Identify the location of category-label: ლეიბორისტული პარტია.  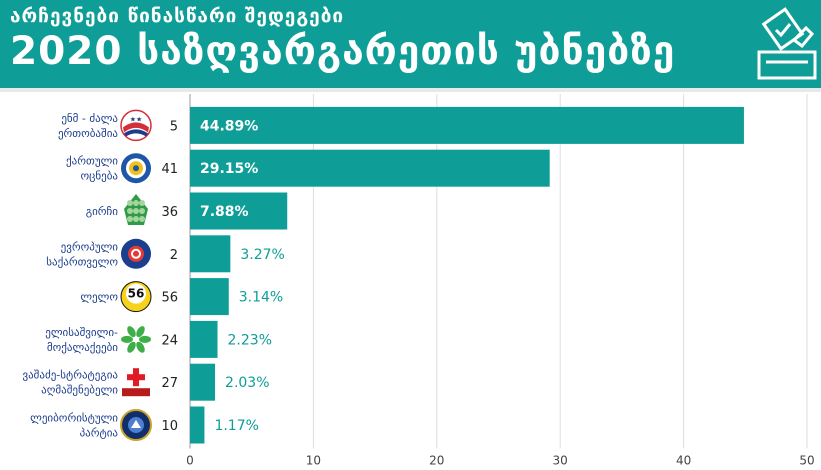
(74, 426).